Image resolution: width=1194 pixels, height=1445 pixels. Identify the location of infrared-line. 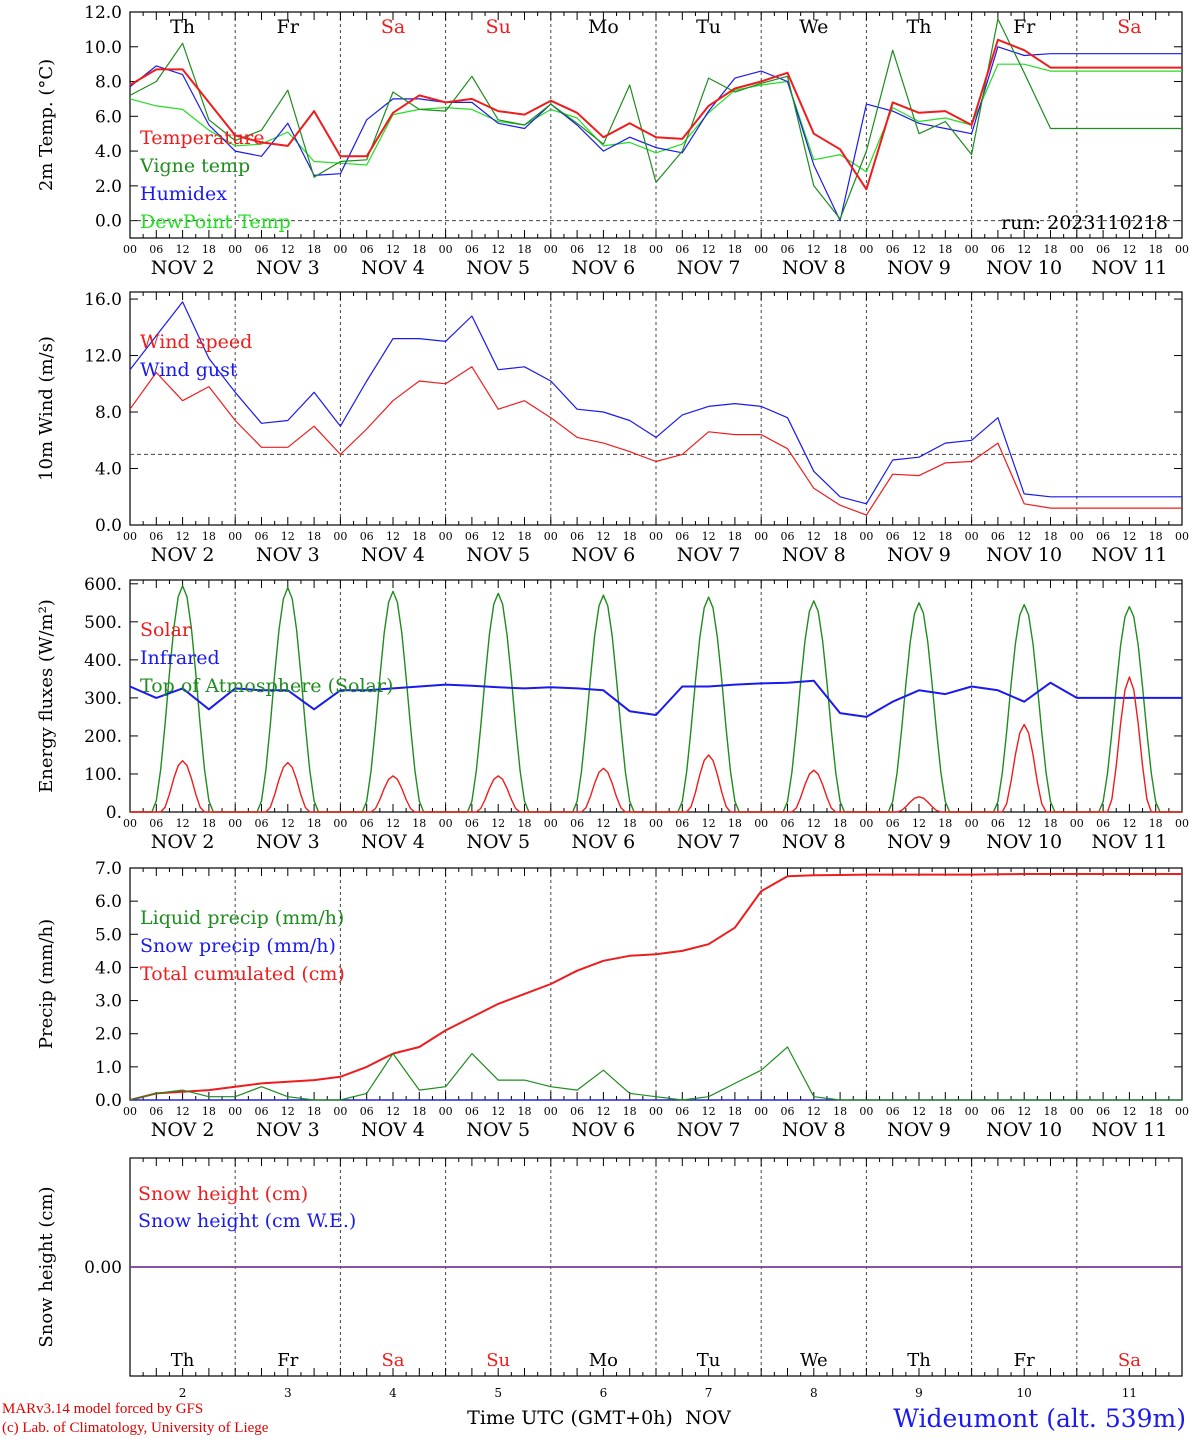
(655, 698).